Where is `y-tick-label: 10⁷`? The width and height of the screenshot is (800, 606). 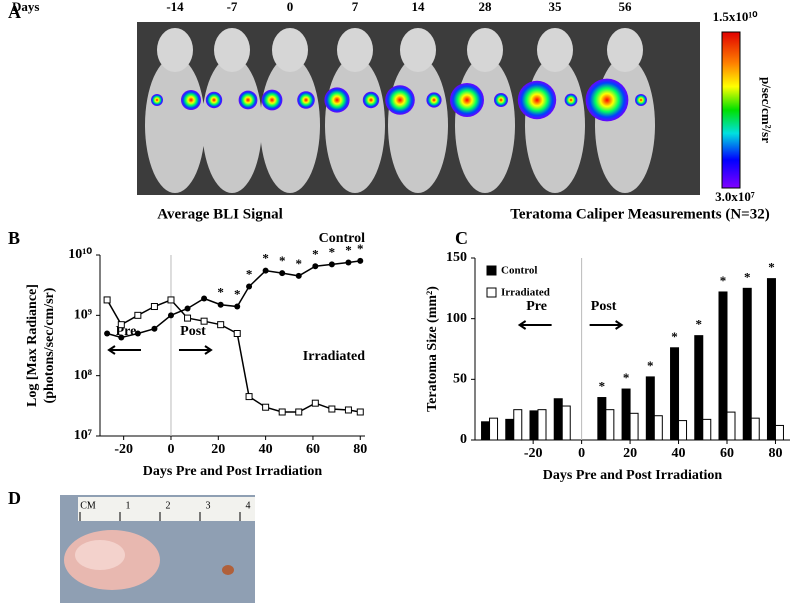 y-tick-label: 10⁷ is located at coordinates (83, 435).